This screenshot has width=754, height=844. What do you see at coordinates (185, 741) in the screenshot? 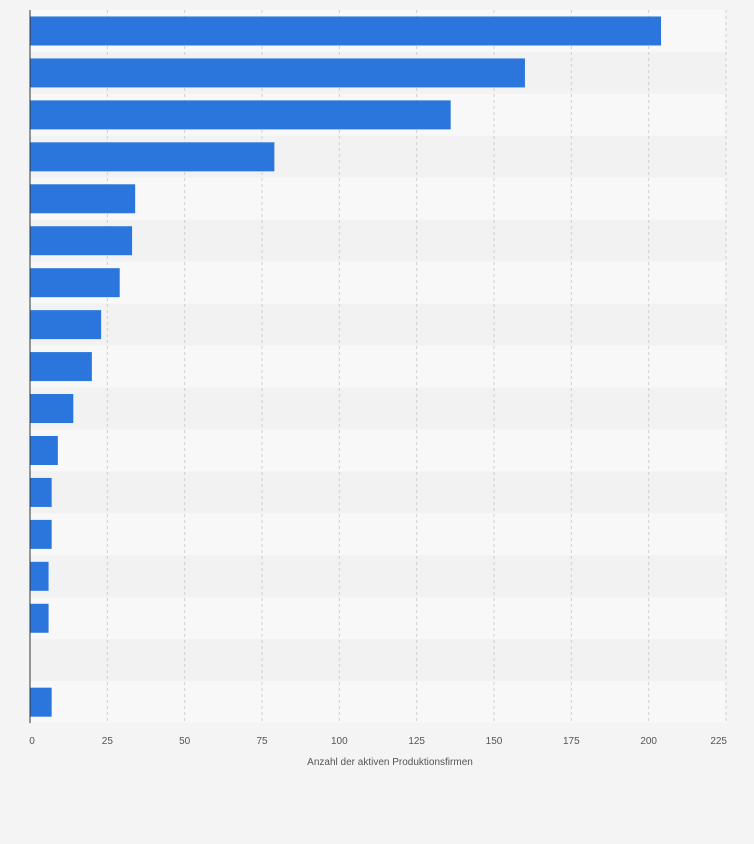
I see `x-tick-label: 50` at bounding box center [185, 741].